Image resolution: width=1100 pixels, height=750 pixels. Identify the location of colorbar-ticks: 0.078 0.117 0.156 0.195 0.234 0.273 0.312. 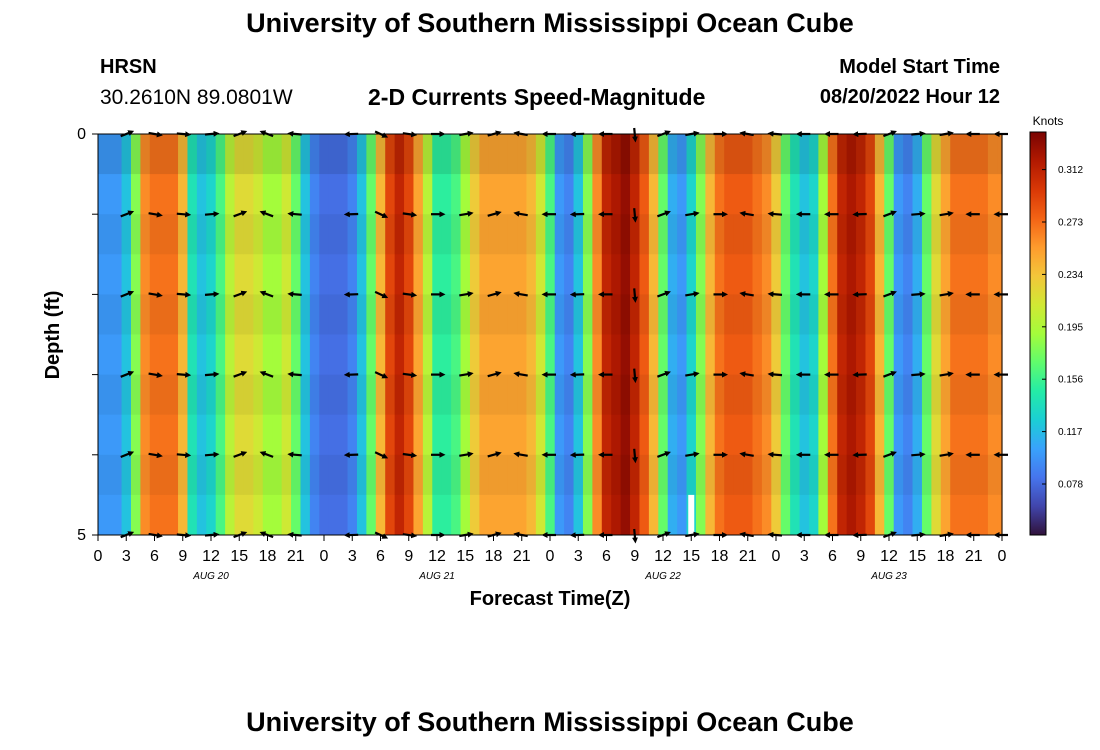
(1062, 328).